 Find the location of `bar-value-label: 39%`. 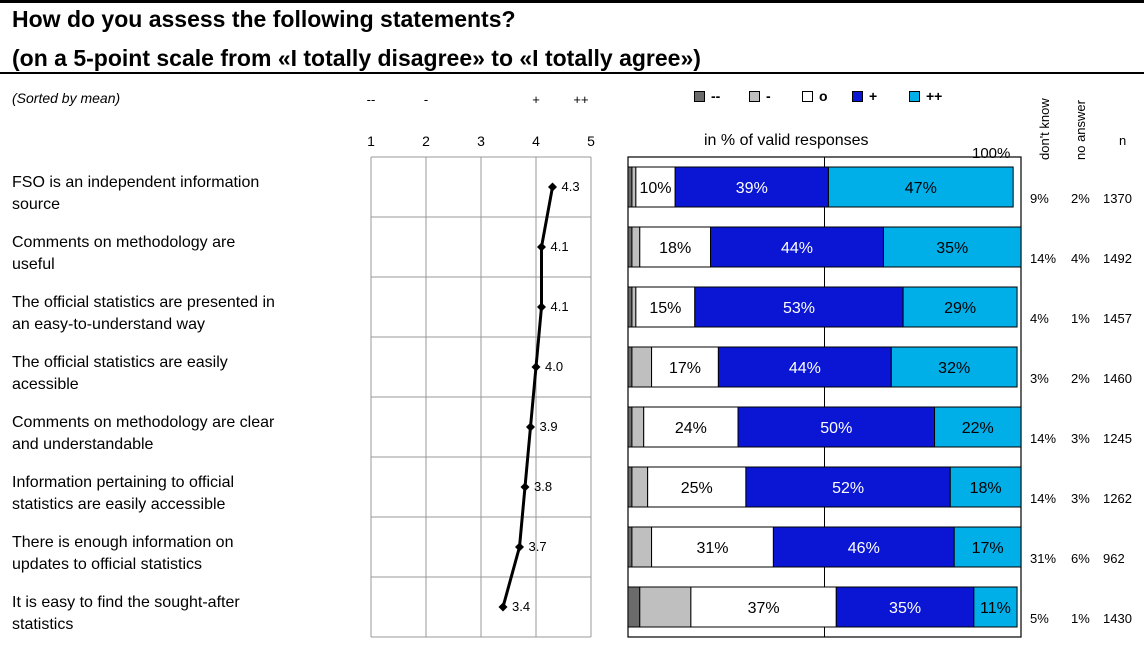

bar-value-label: 39% is located at coordinates (752, 188).